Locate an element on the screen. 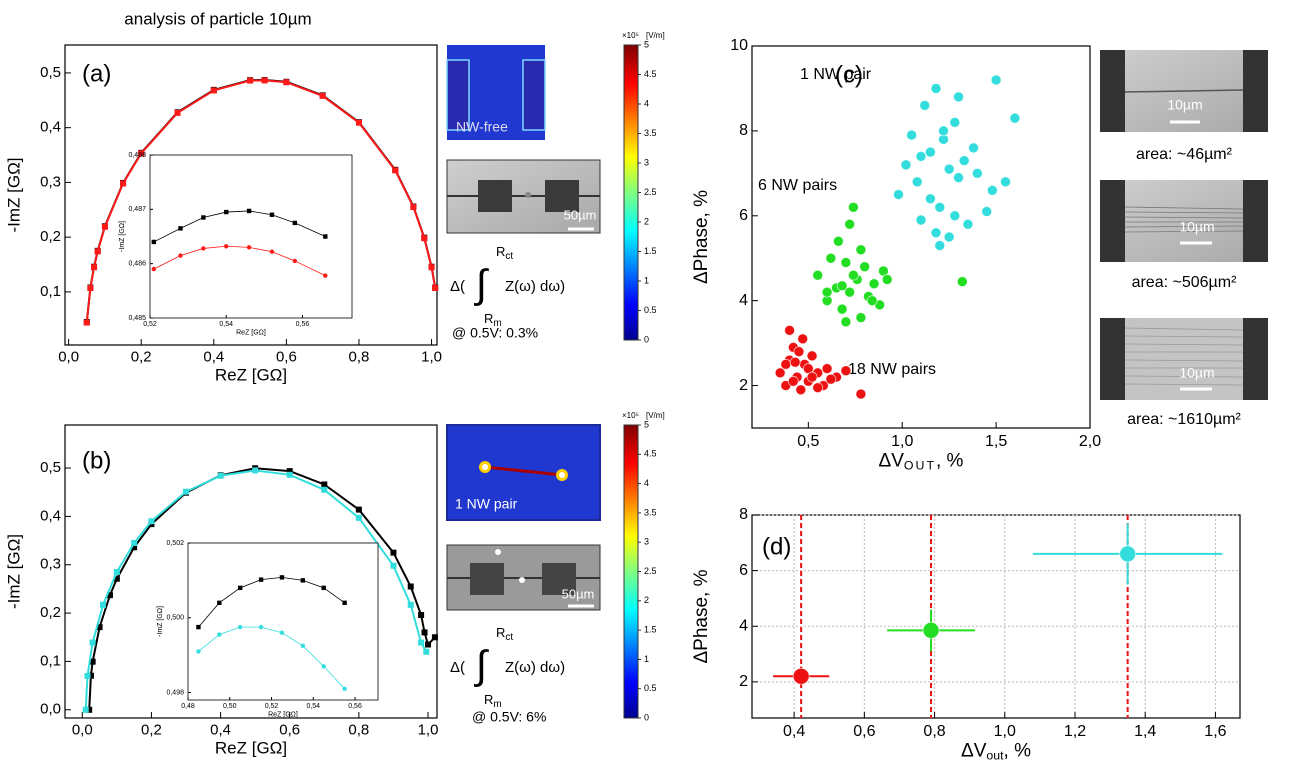 This screenshot has width=1296, height=768. y-tick-label: 0,488 is located at coordinates (137, 155).